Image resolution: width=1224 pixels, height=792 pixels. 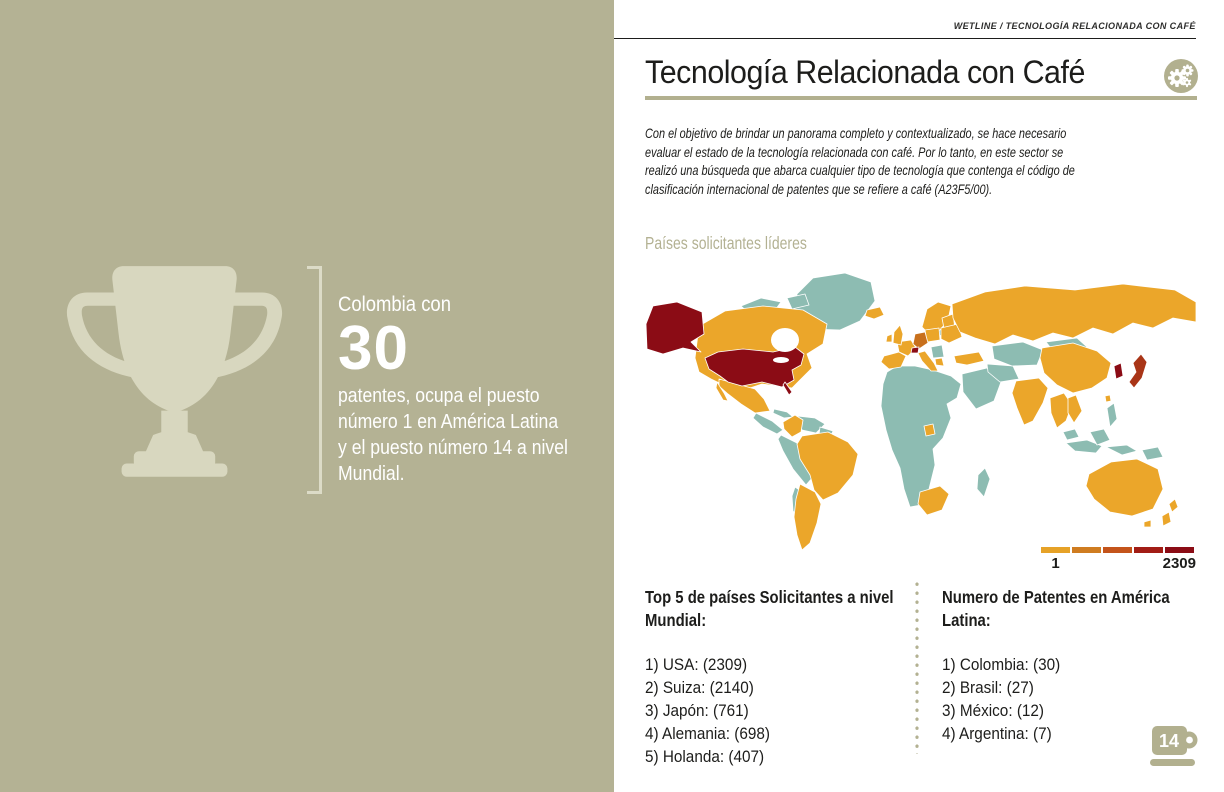 I want to click on map-region-balkans, so click(x=937, y=351).